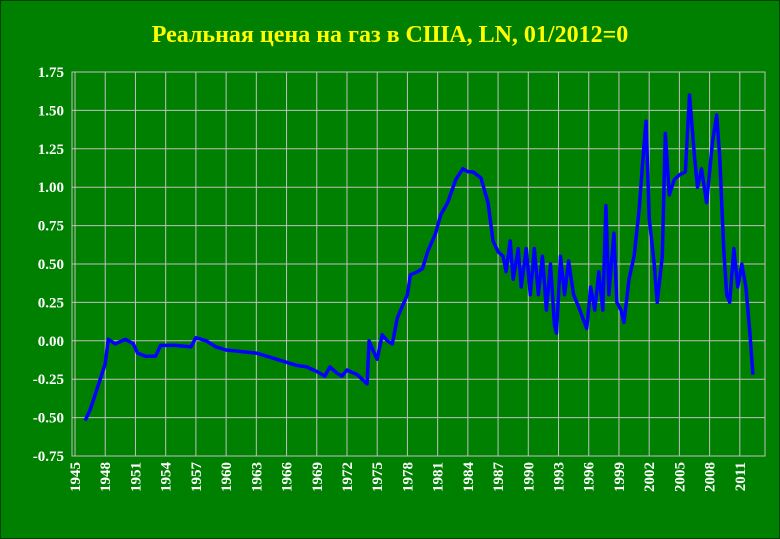 This screenshot has height=539, width=780. Describe the element at coordinates (51, 342) in the screenshot. I see `y-tick-label: 0.00` at that location.